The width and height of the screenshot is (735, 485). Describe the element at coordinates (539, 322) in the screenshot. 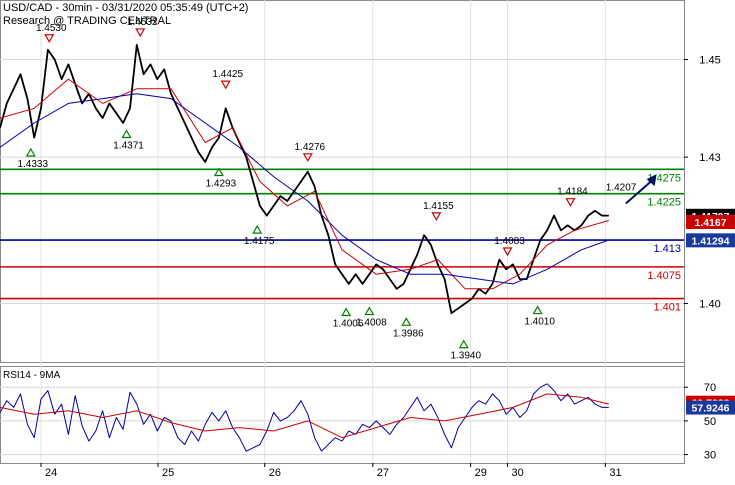

I see `price-annotation-label: 1.4010` at that location.